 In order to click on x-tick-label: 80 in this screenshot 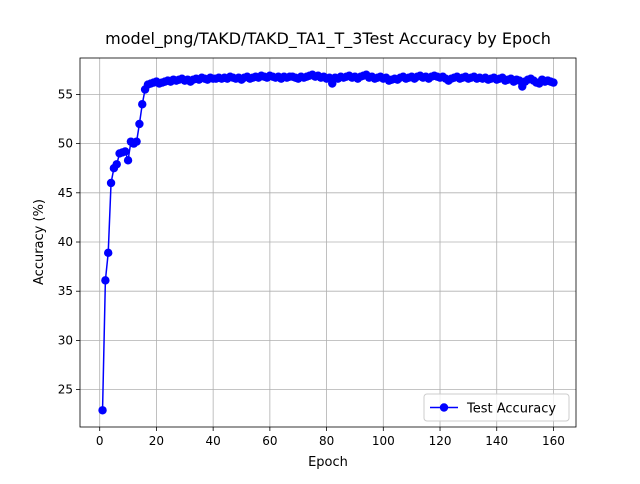, I will do `click(326, 441)`.